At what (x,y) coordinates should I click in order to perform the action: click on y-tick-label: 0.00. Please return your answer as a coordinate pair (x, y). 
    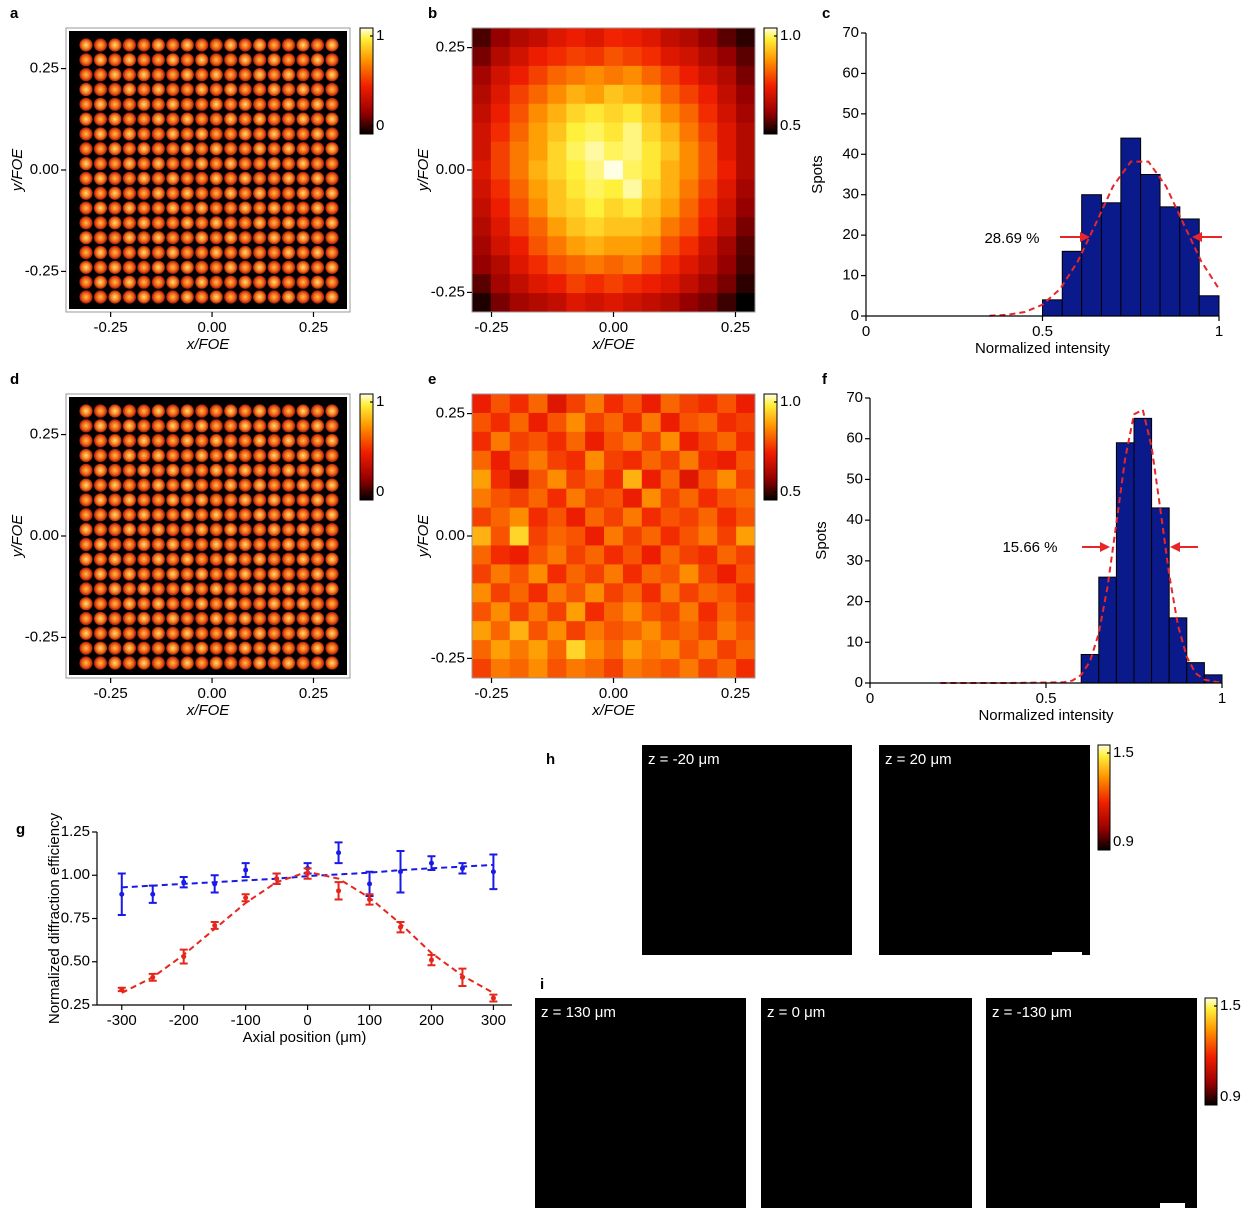
    Looking at the image, I should click on (44, 169).